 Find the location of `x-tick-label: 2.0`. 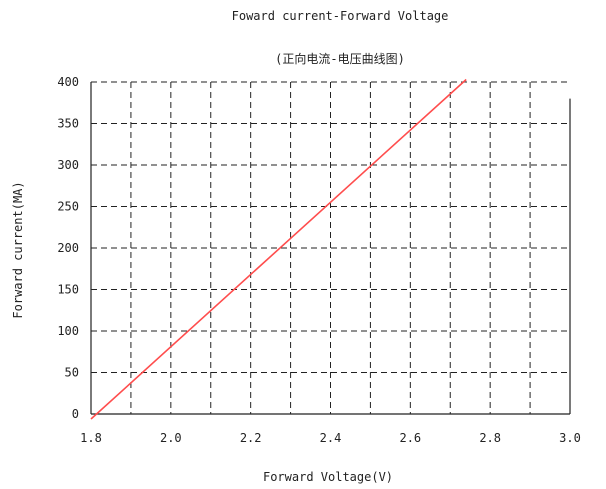

x-tick-label: 2.0 is located at coordinates (171, 438).